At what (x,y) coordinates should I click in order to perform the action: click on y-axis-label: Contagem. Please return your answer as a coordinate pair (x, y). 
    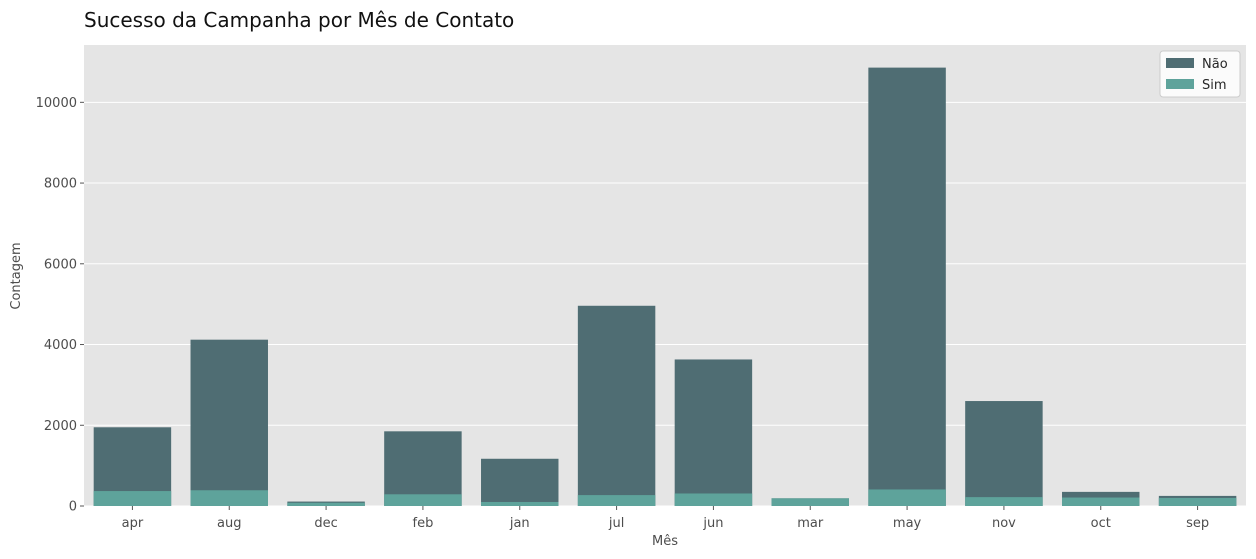
    Looking at the image, I should click on (16, 275).